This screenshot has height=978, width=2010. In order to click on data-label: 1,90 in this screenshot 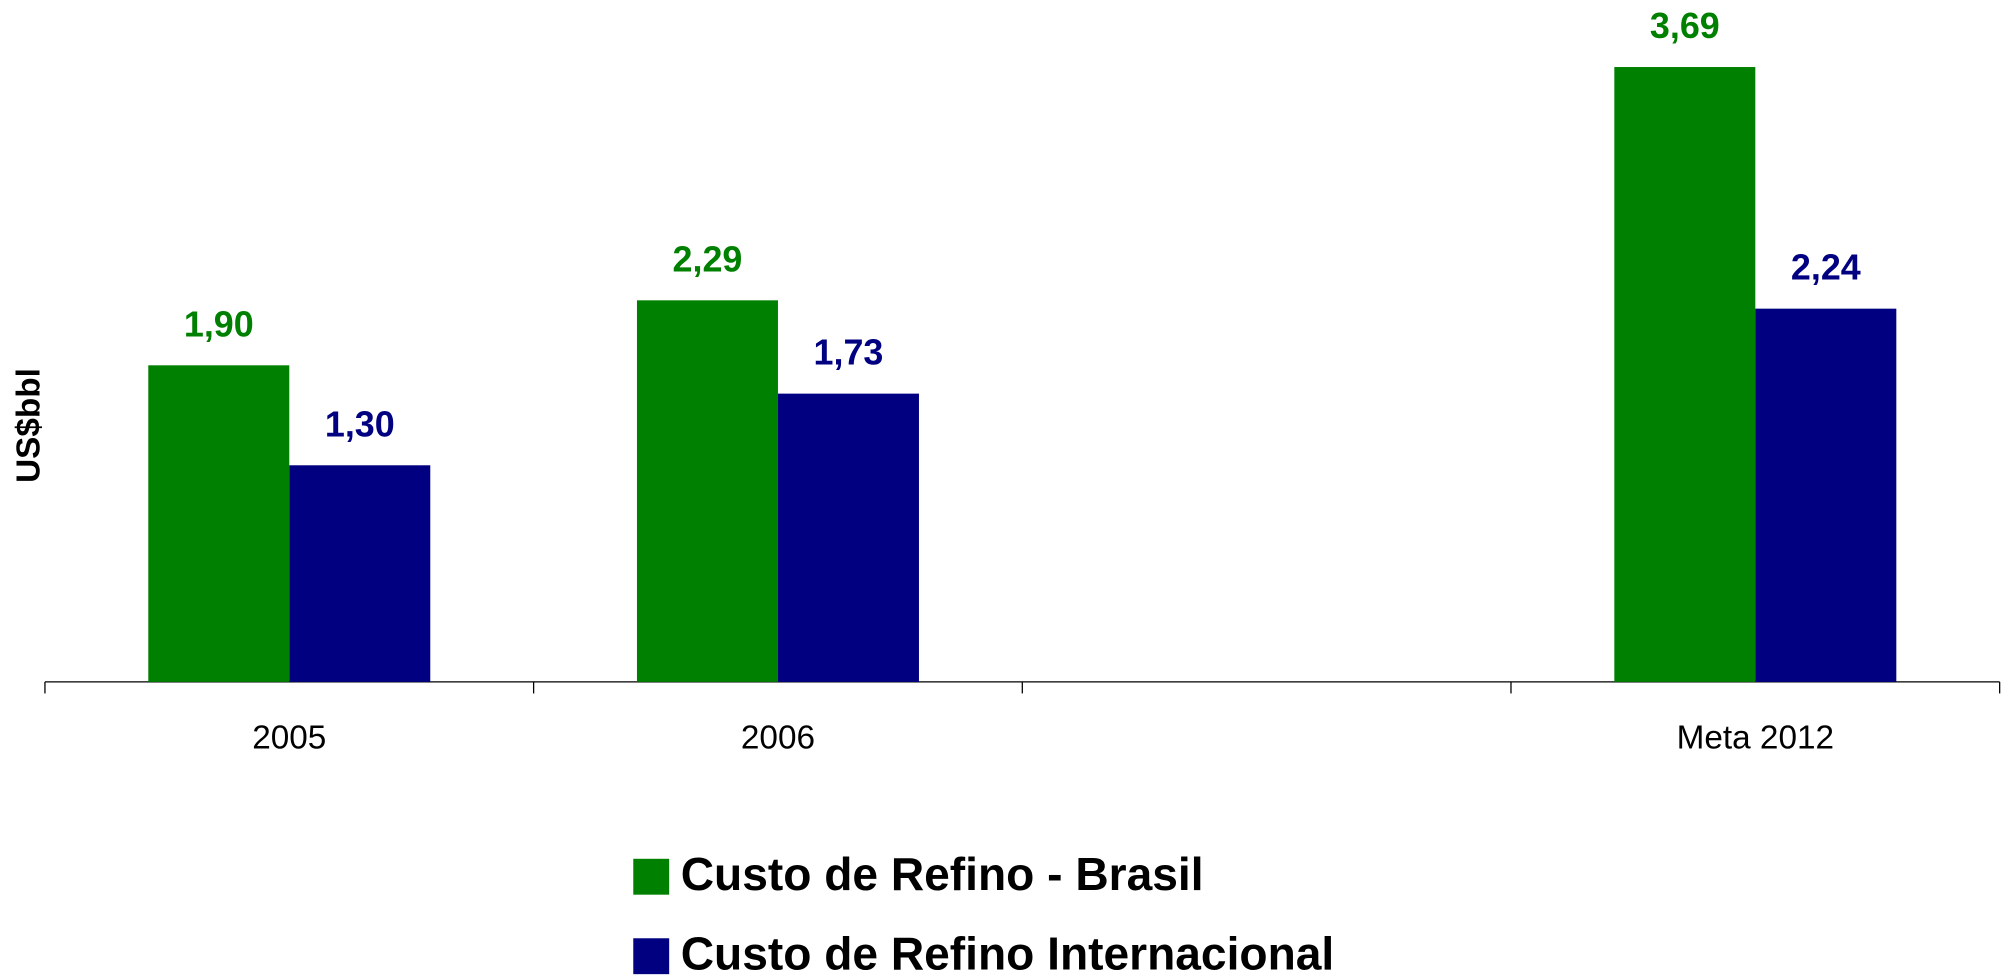, I will do `click(219, 324)`.